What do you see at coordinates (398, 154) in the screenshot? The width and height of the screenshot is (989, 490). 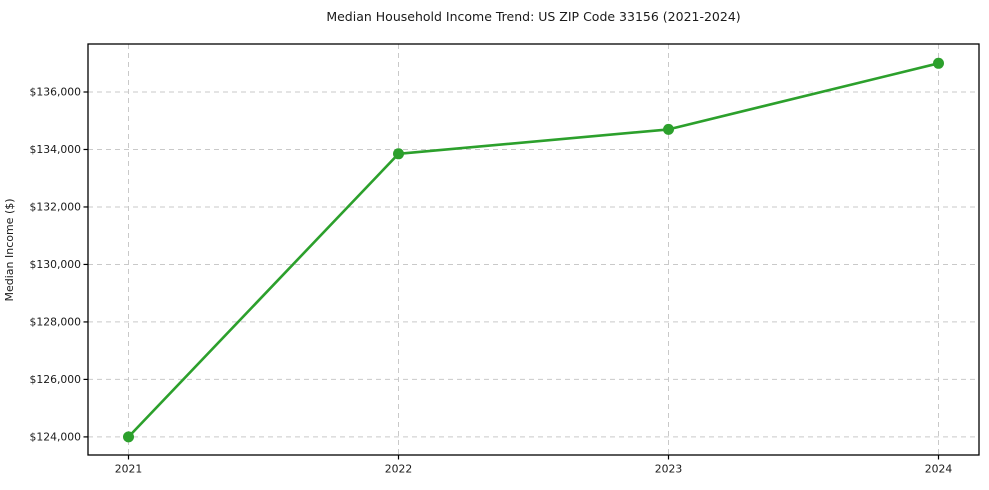 I see `data-point-2022` at bounding box center [398, 154].